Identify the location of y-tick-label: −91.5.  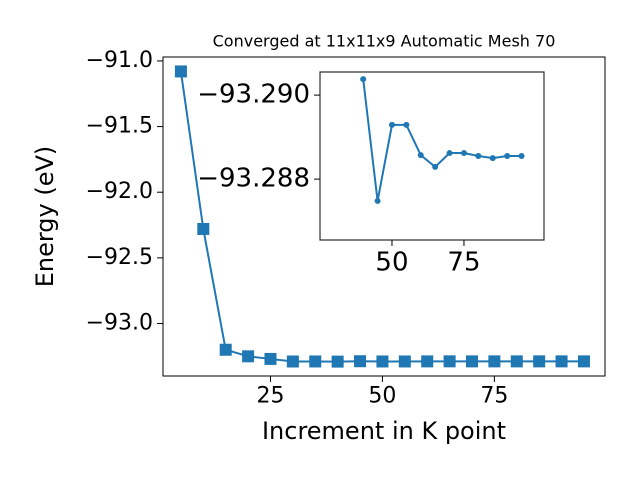
(119, 126).